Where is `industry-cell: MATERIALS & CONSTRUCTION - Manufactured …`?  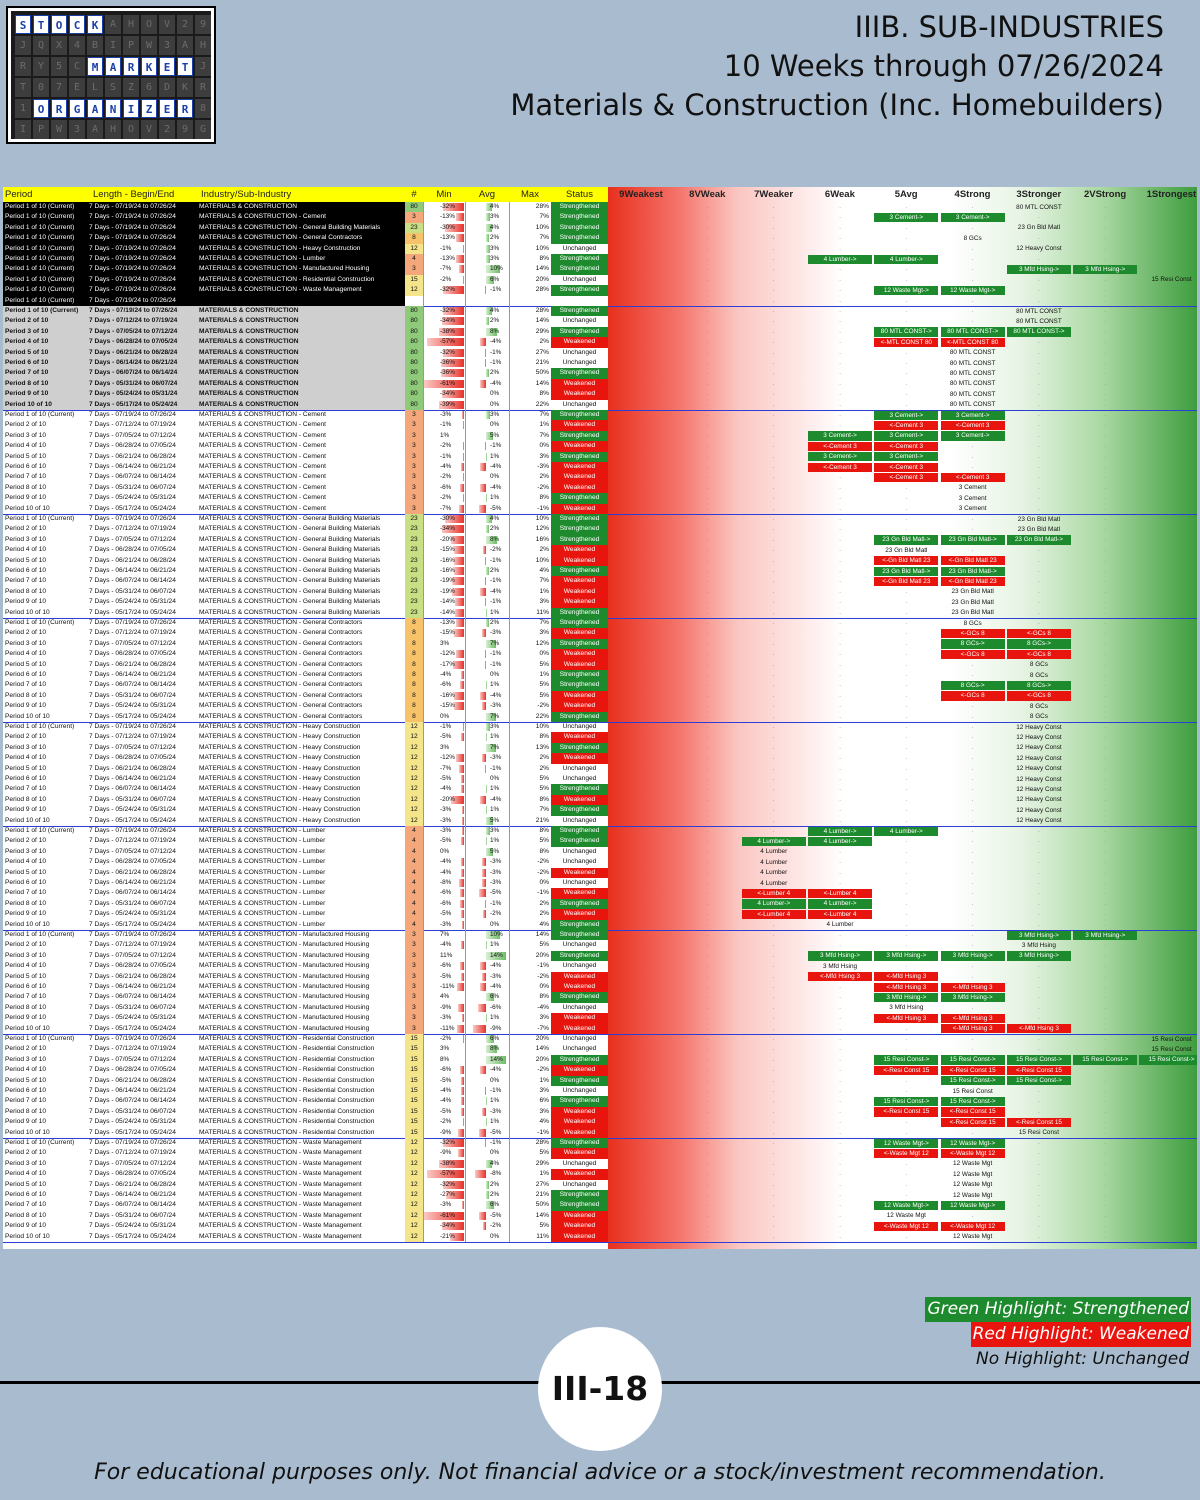 industry-cell: MATERIALS & CONSTRUCTION - Manufactured … is located at coordinates (284, 934).